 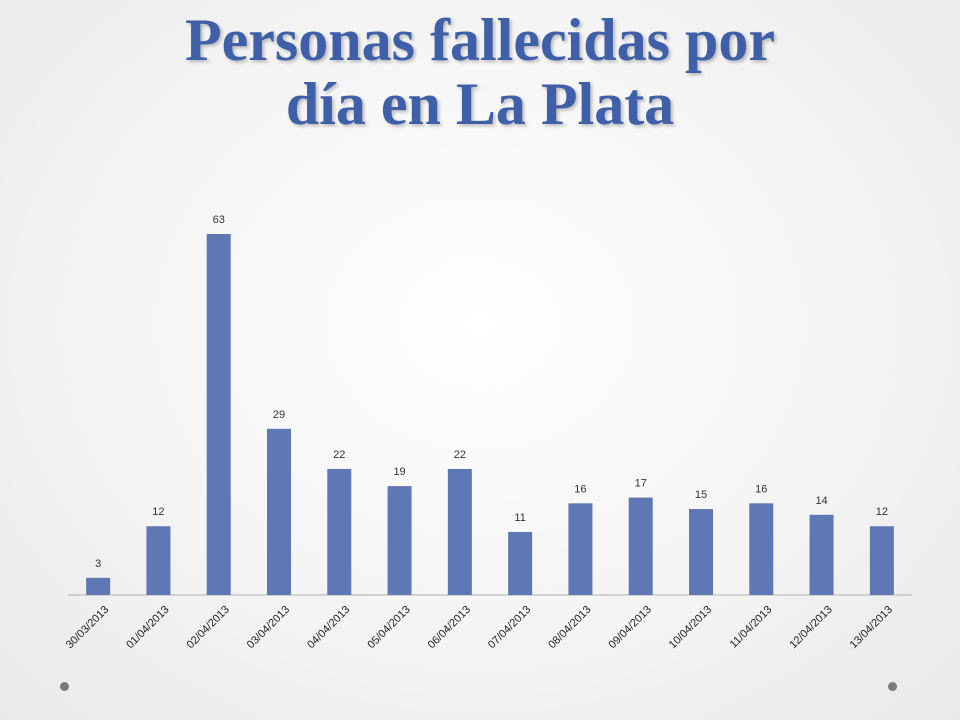 I want to click on slide-title-line-2: día en La Plata, so click(x=480, y=104).